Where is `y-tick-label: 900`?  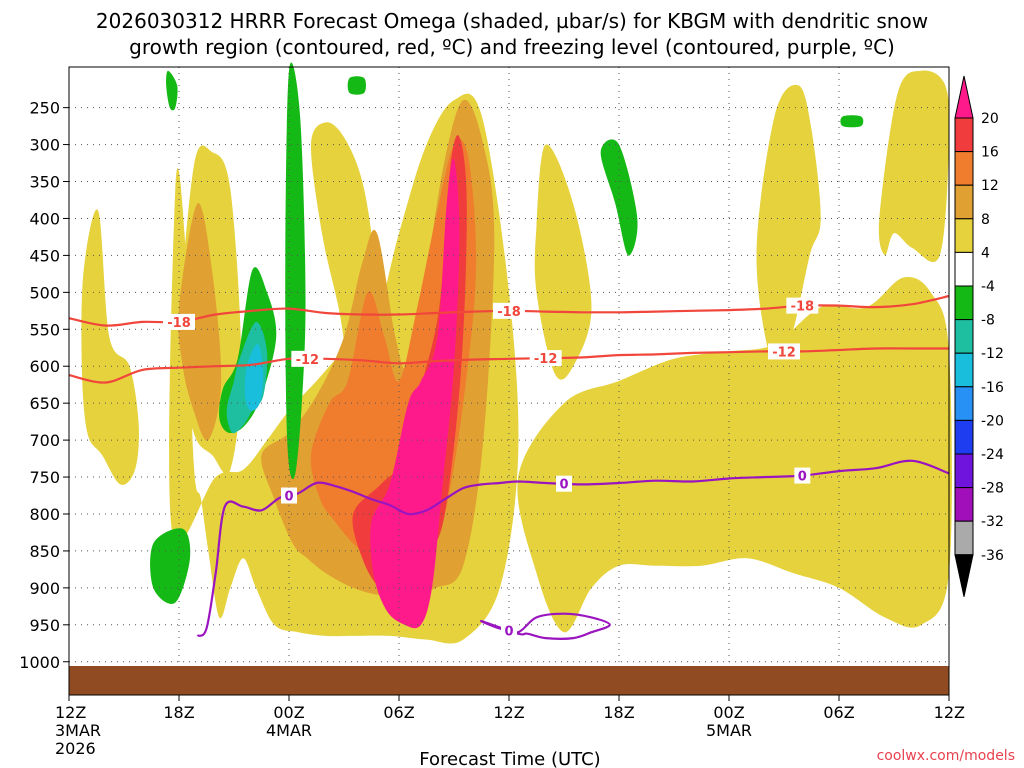 y-tick-label: 900 is located at coordinates (44, 588).